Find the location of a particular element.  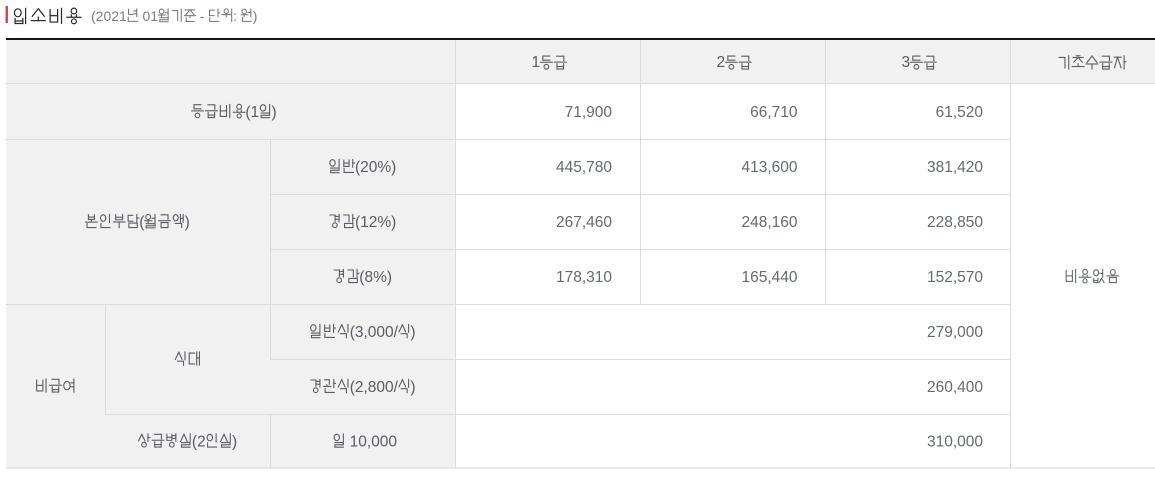

svg-text: (20%) is located at coordinates (375, 167).